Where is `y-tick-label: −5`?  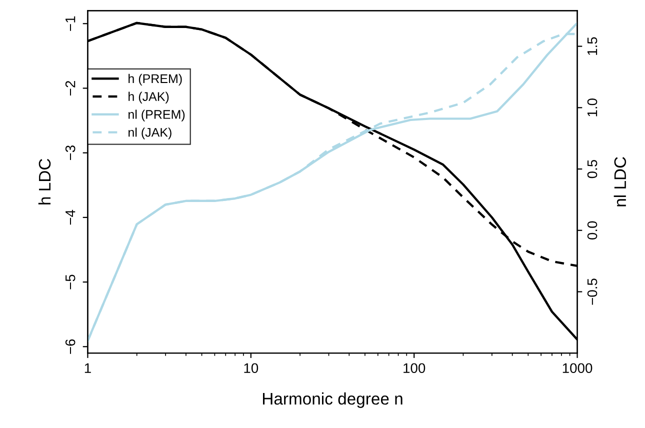
y-tick-label: −5 is located at coordinates (71, 282).